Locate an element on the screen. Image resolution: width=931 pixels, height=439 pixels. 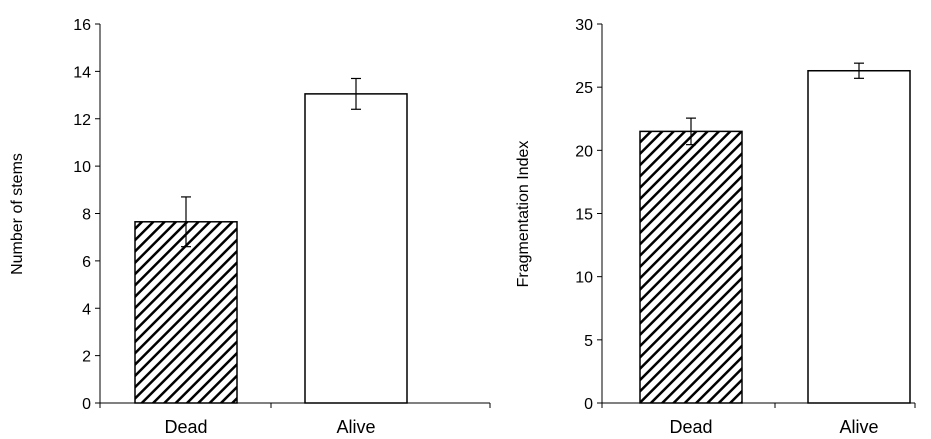
bar-alive-left is located at coordinates (356, 248).